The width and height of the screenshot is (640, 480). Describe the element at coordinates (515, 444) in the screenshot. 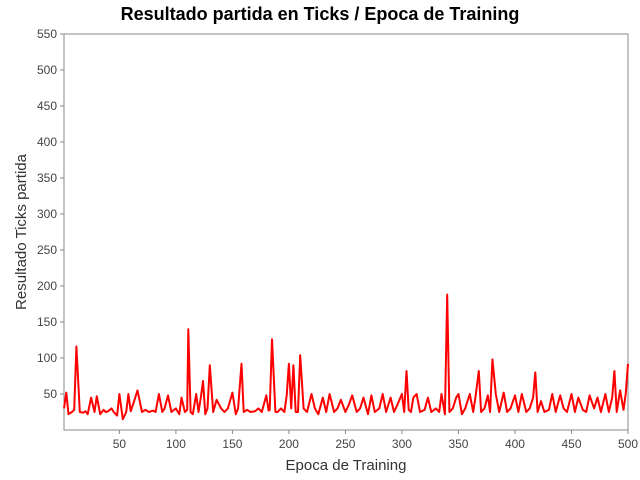

I see `x-tick-label: 400` at that location.